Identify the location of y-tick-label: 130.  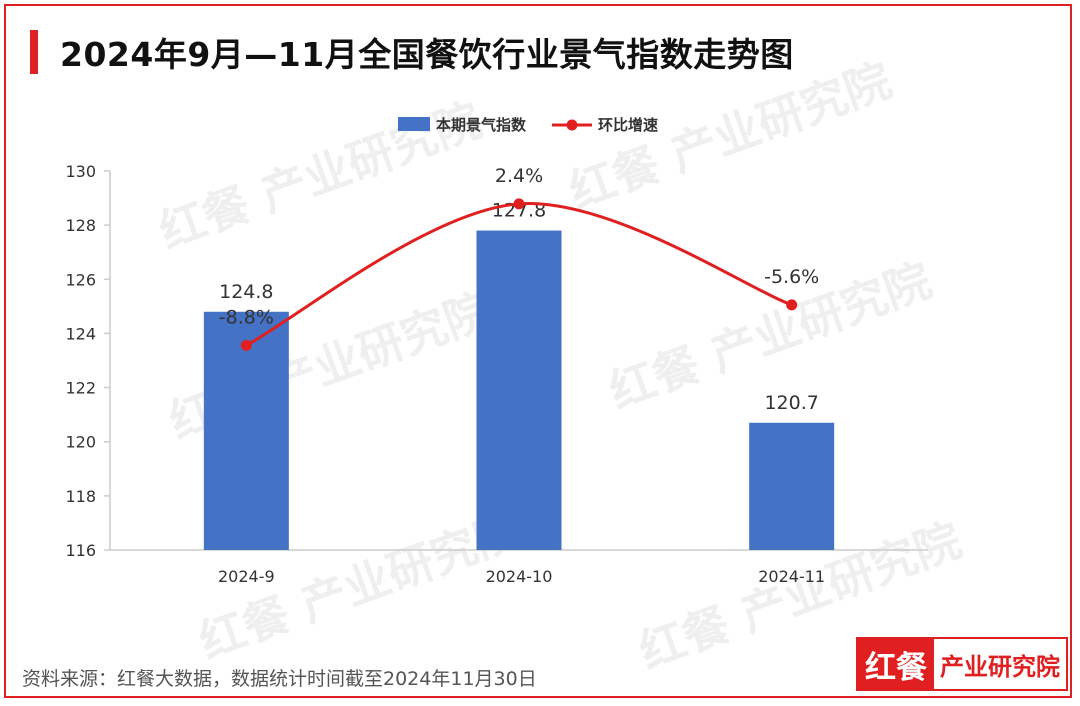
(80, 171).